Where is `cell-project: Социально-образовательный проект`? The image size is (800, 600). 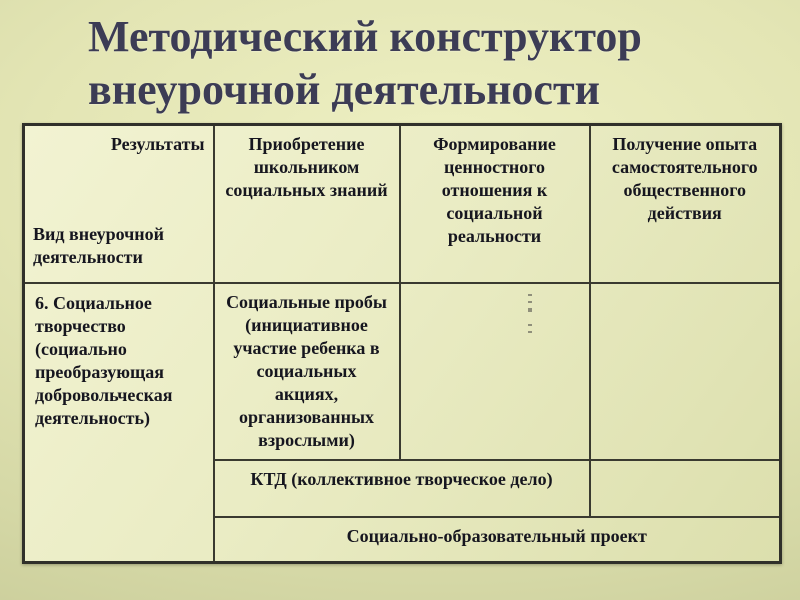 cell-project: Социально-образовательный проект is located at coordinates (497, 539).